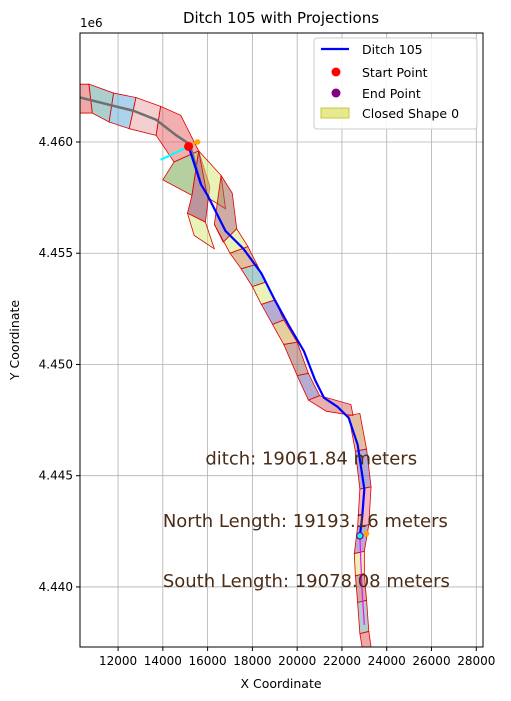 This screenshot has width=511, height=701. Describe the element at coordinates (362, 580) in the screenshot. I see `south-line` at that location.